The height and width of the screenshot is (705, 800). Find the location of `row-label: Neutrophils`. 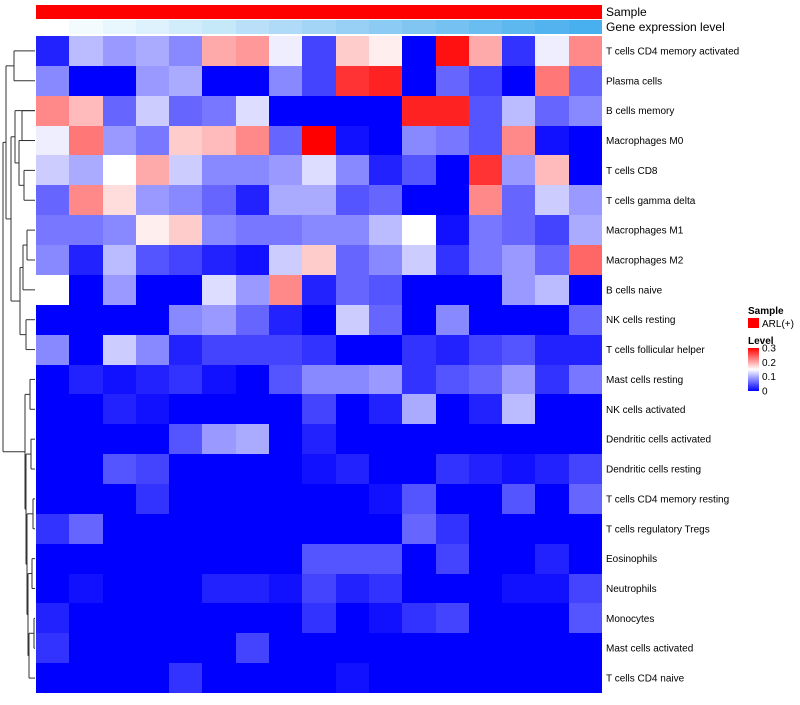

row-label: Neutrophils is located at coordinates (631, 589).